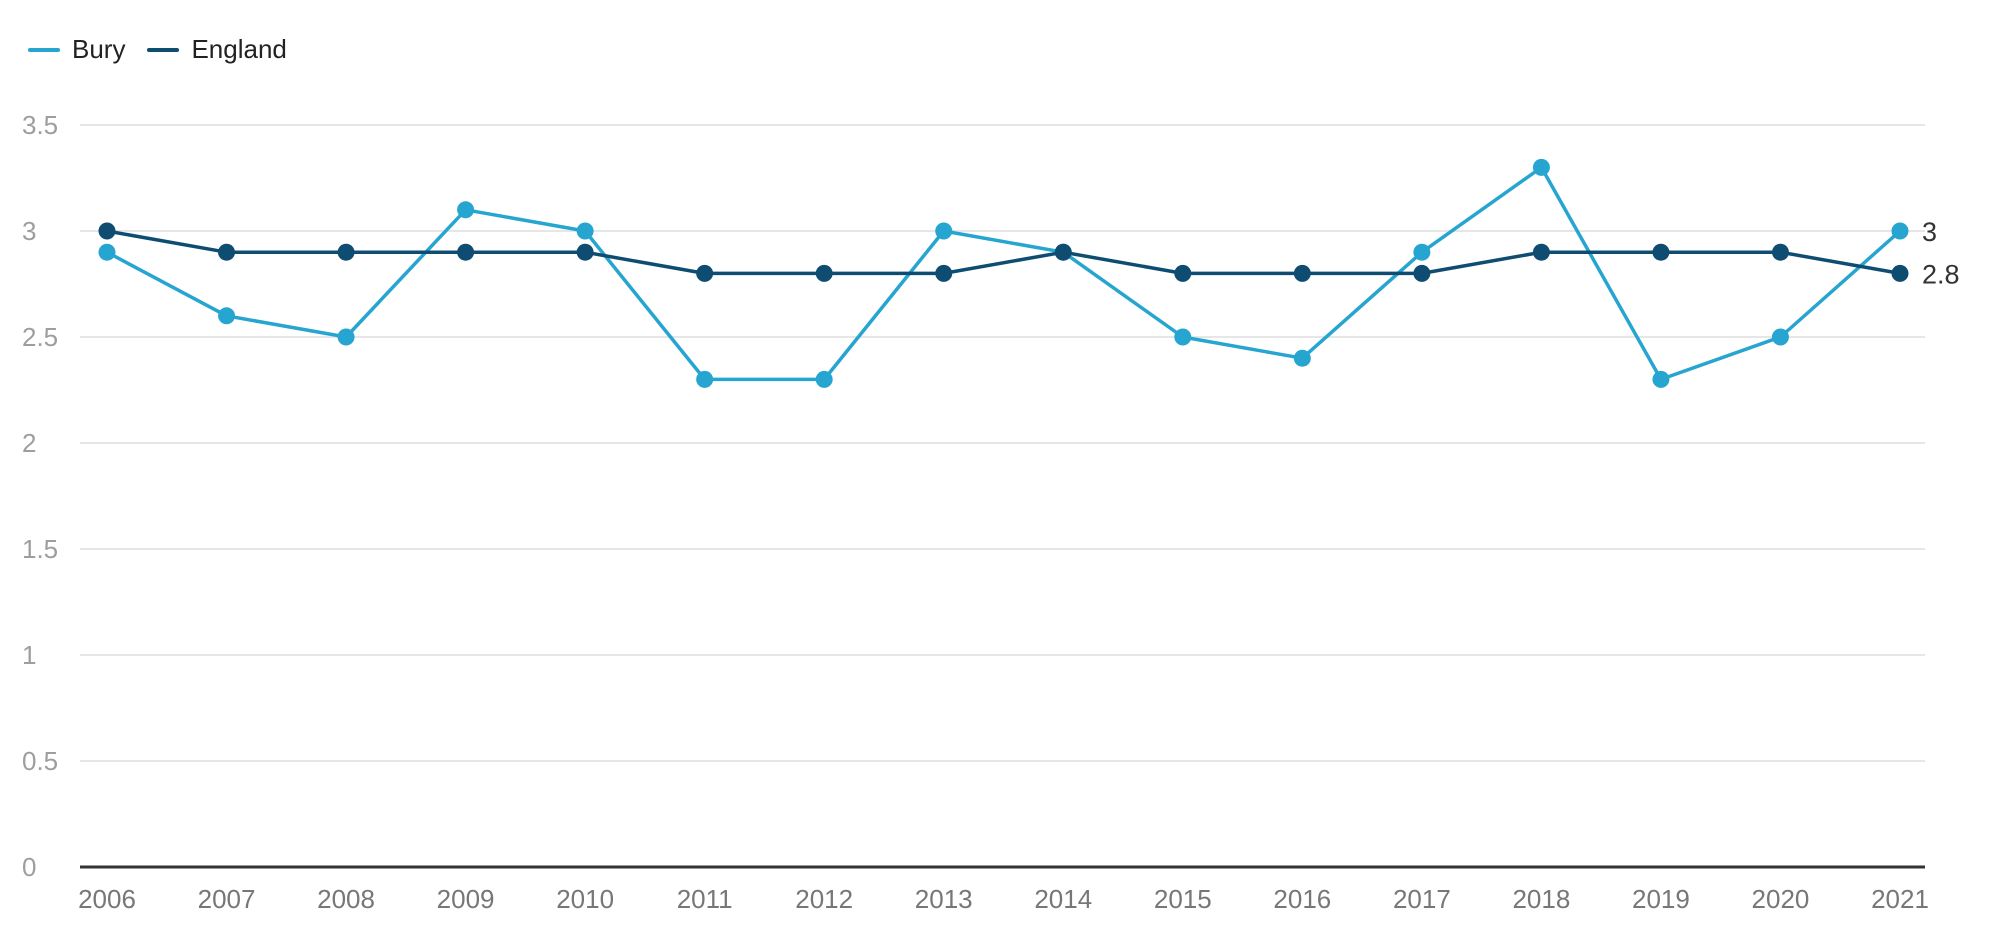  Describe the element at coordinates (585, 231) in the screenshot. I see `point-bury-2010` at that location.